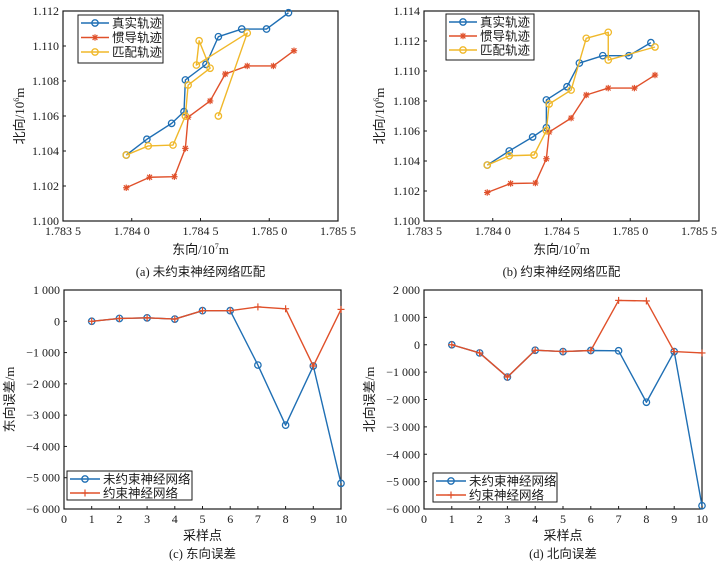 The width and height of the screenshot is (719, 574). I want to click on x-tick-label: 8, so click(286, 519).